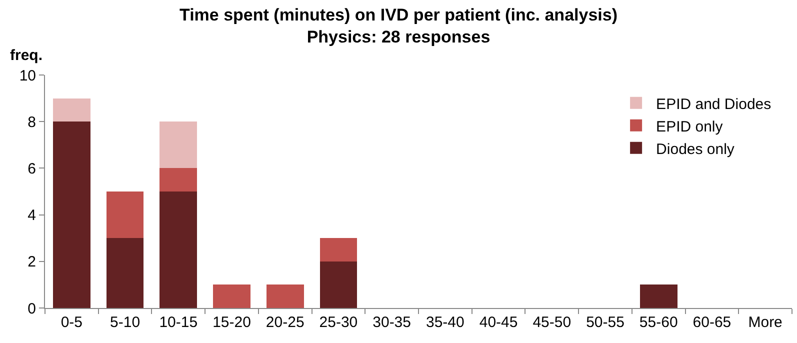 The height and width of the screenshot is (343, 797). Describe the element at coordinates (32, 122) in the screenshot. I see `y-tick-label: 8` at that location.